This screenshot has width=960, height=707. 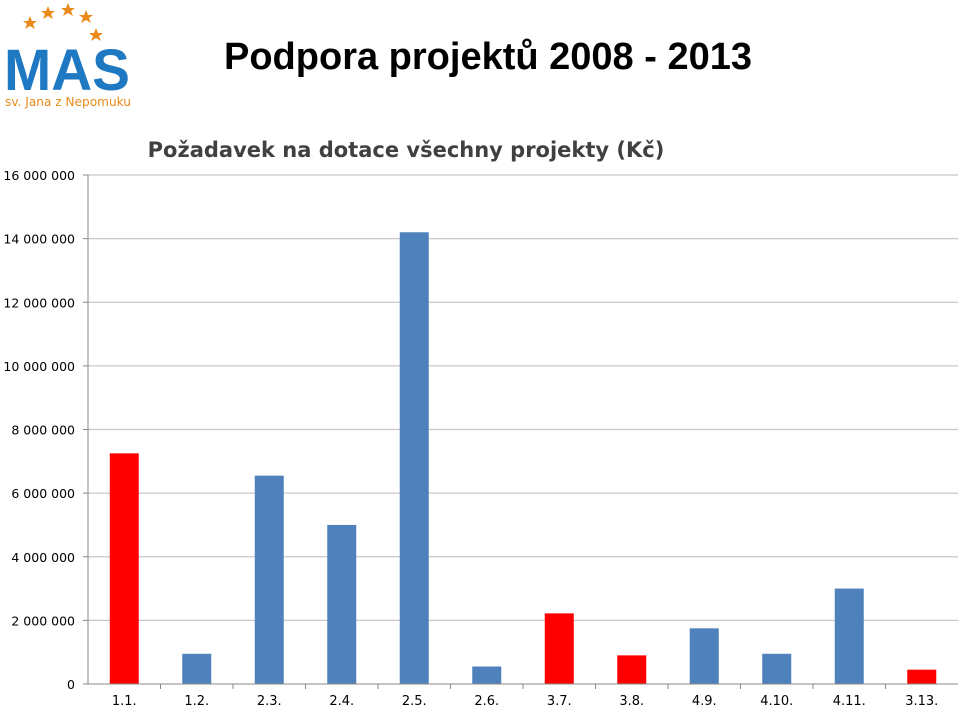 I want to click on x-tick-label: 1.1., so click(x=124, y=700).